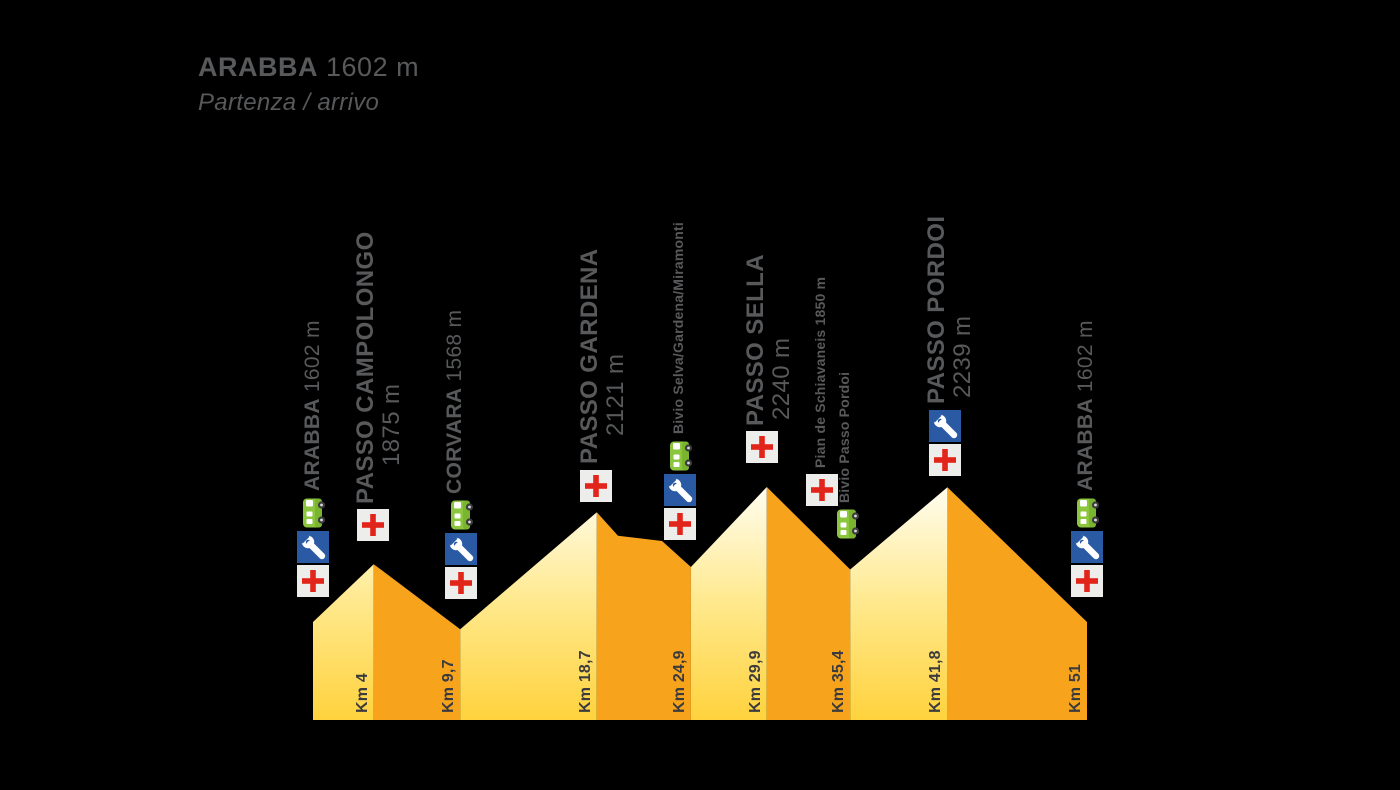 This screenshot has width=1400, height=790. I want to click on km-marker: Km 18,7, so click(585, 681).